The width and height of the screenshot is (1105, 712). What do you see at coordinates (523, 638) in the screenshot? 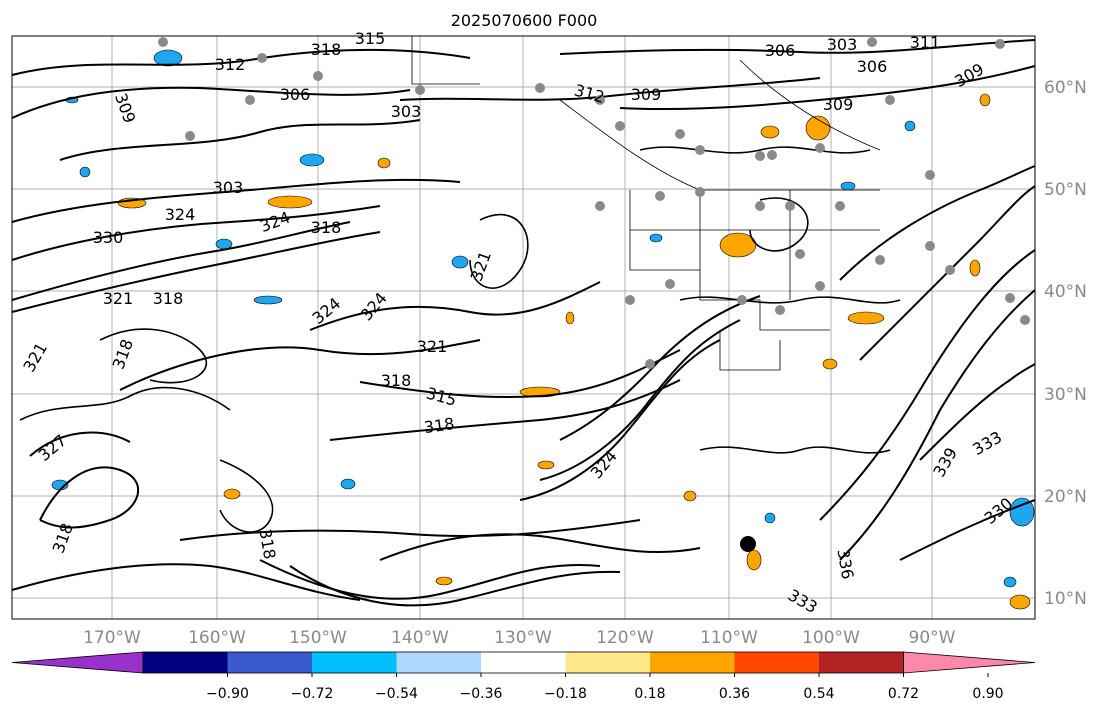
I see `lon-label: 130°W` at bounding box center [523, 638].